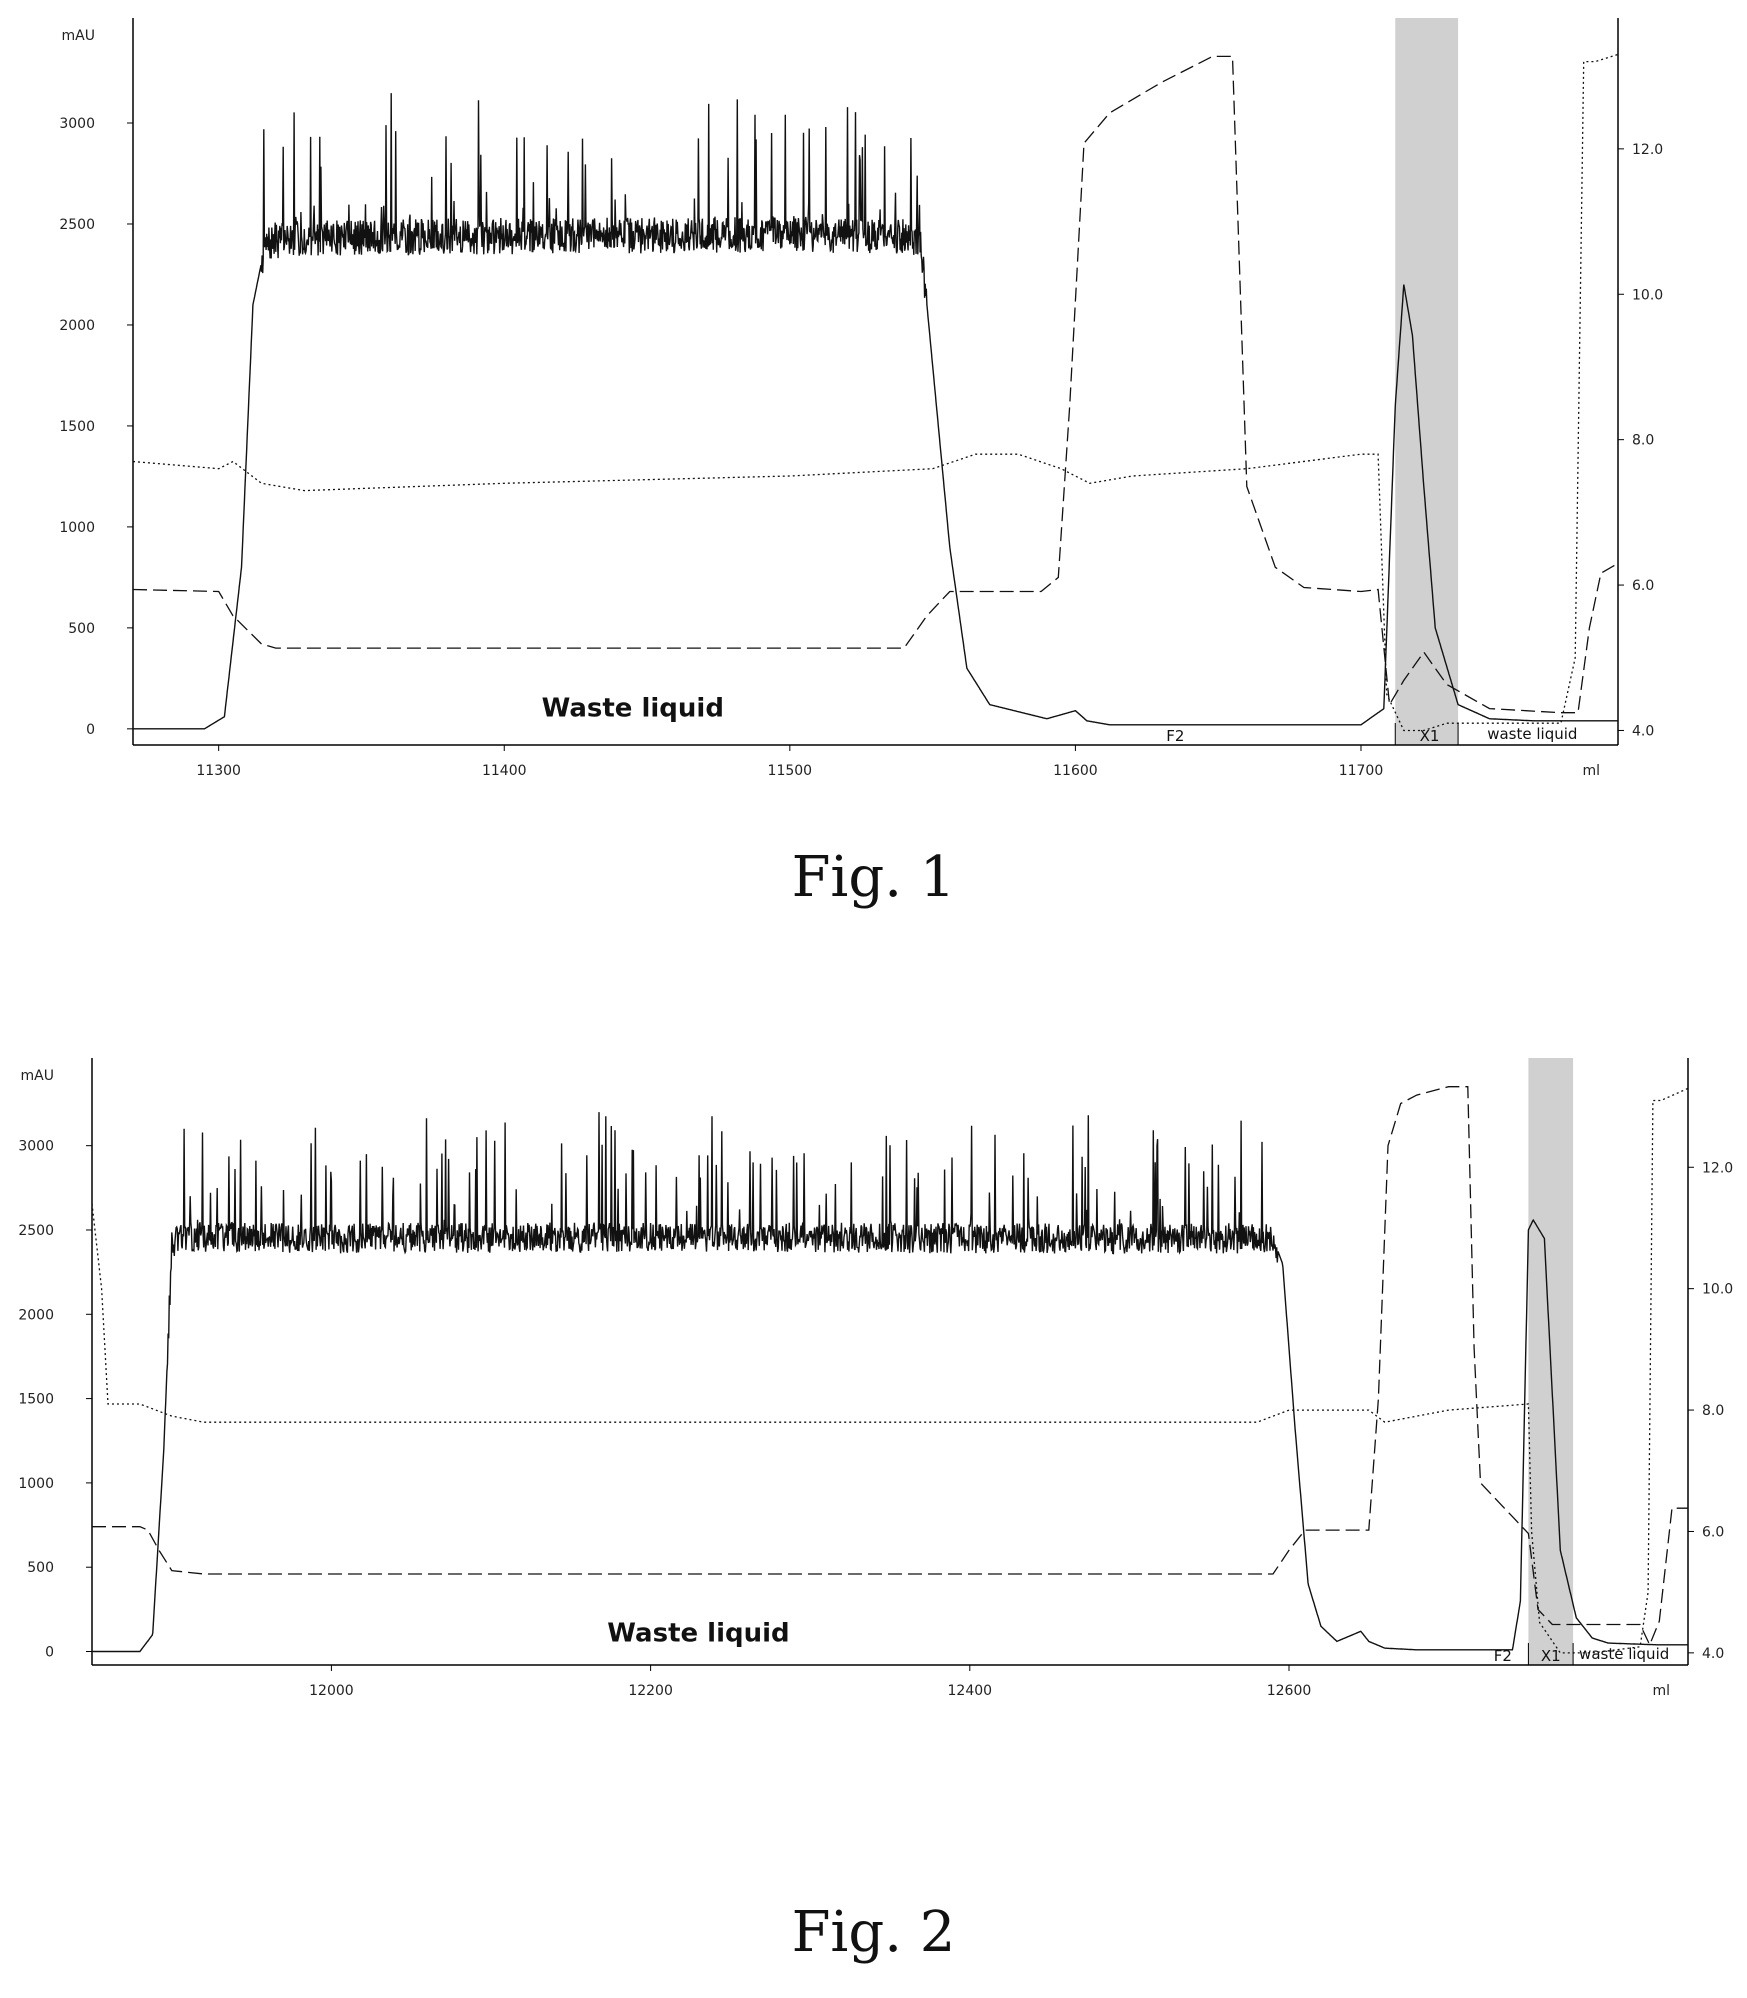  I want to click on figure-caption-1: Fig. 1, so click(873, 877).